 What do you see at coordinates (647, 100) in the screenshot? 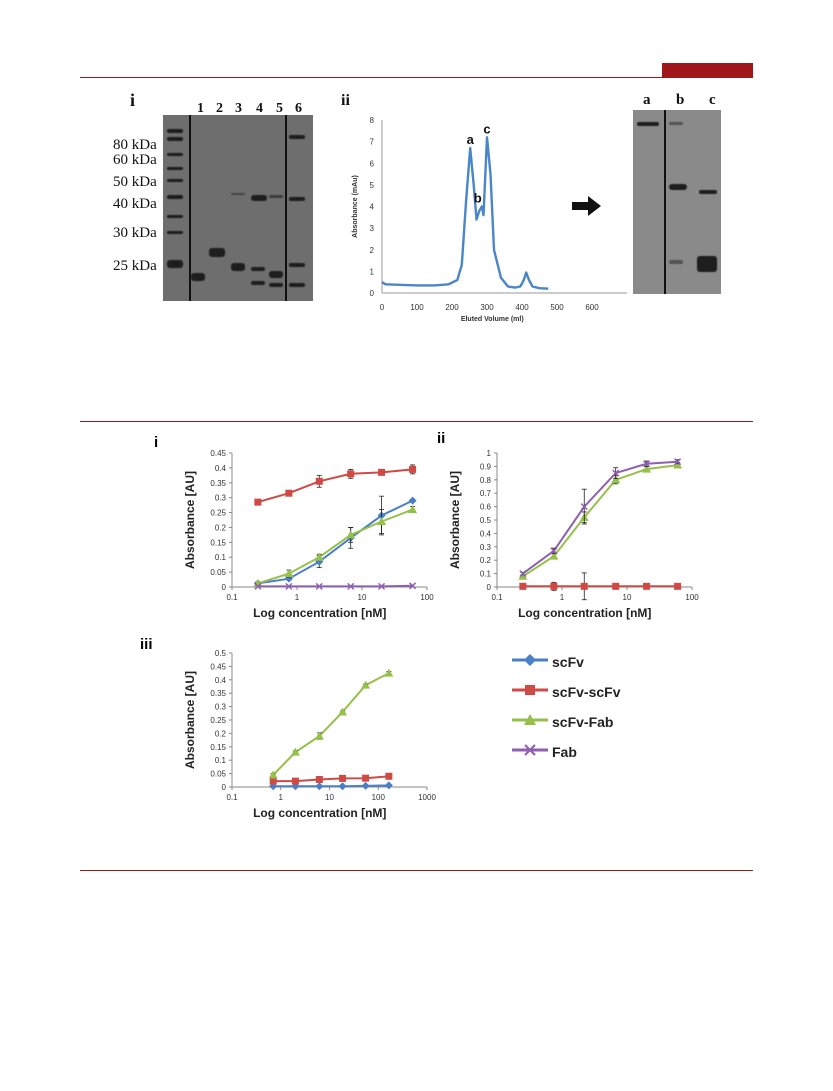
I see `fraction-label-a: a` at bounding box center [647, 100].